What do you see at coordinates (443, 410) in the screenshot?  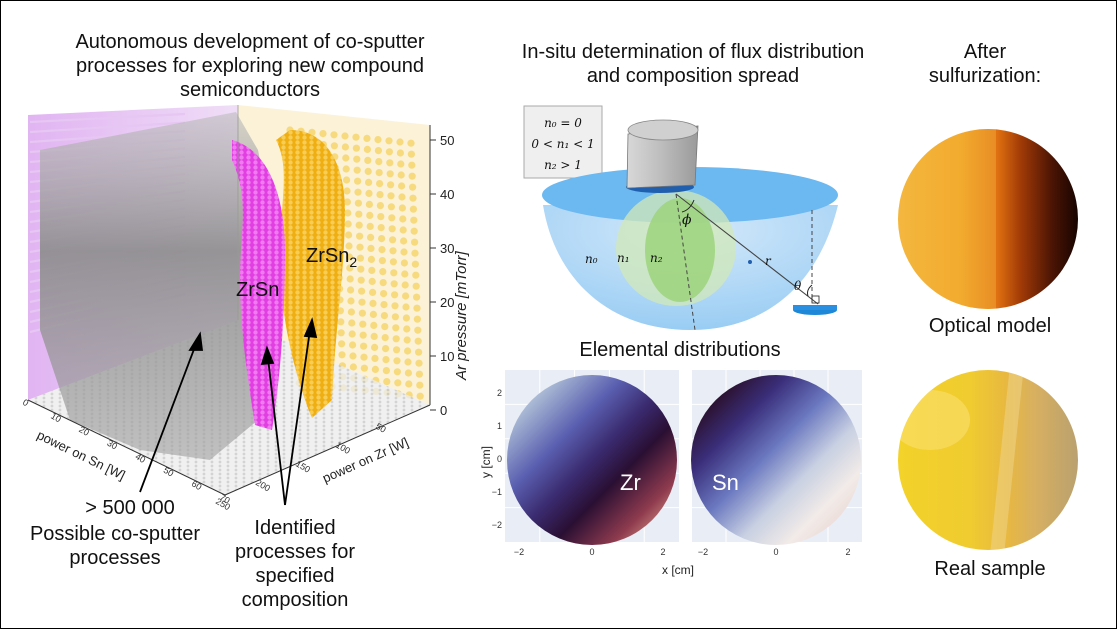 I see `z-tick-label: 0` at bounding box center [443, 410].